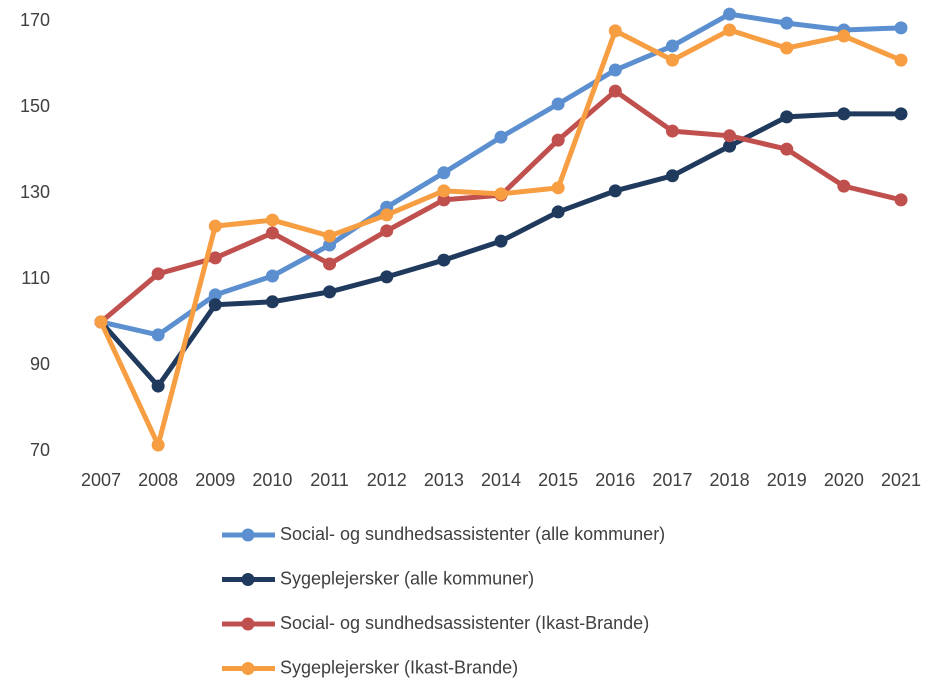 The height and width of the screenshot is (682, 928). What do you see at coordinates (40, 364) in the screenshot?
I see `y-tick-label: 90` at bounding box center [40, 364].